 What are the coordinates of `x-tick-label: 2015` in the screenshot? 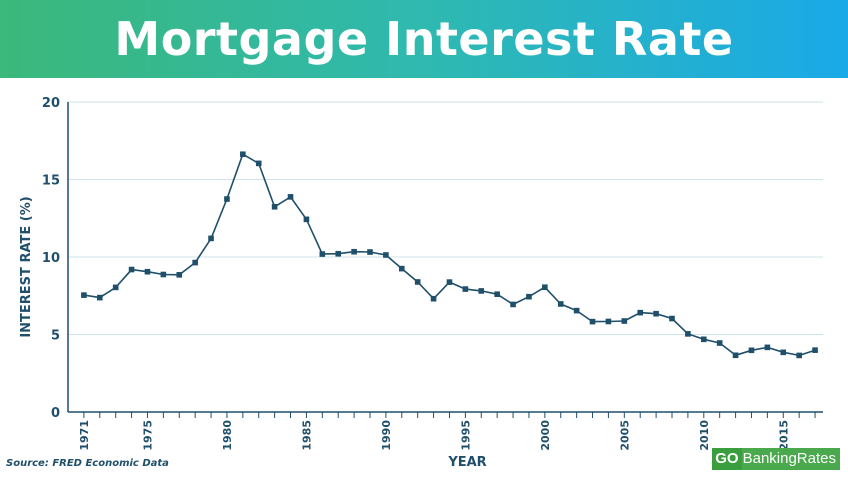 It's located at (783, 435).